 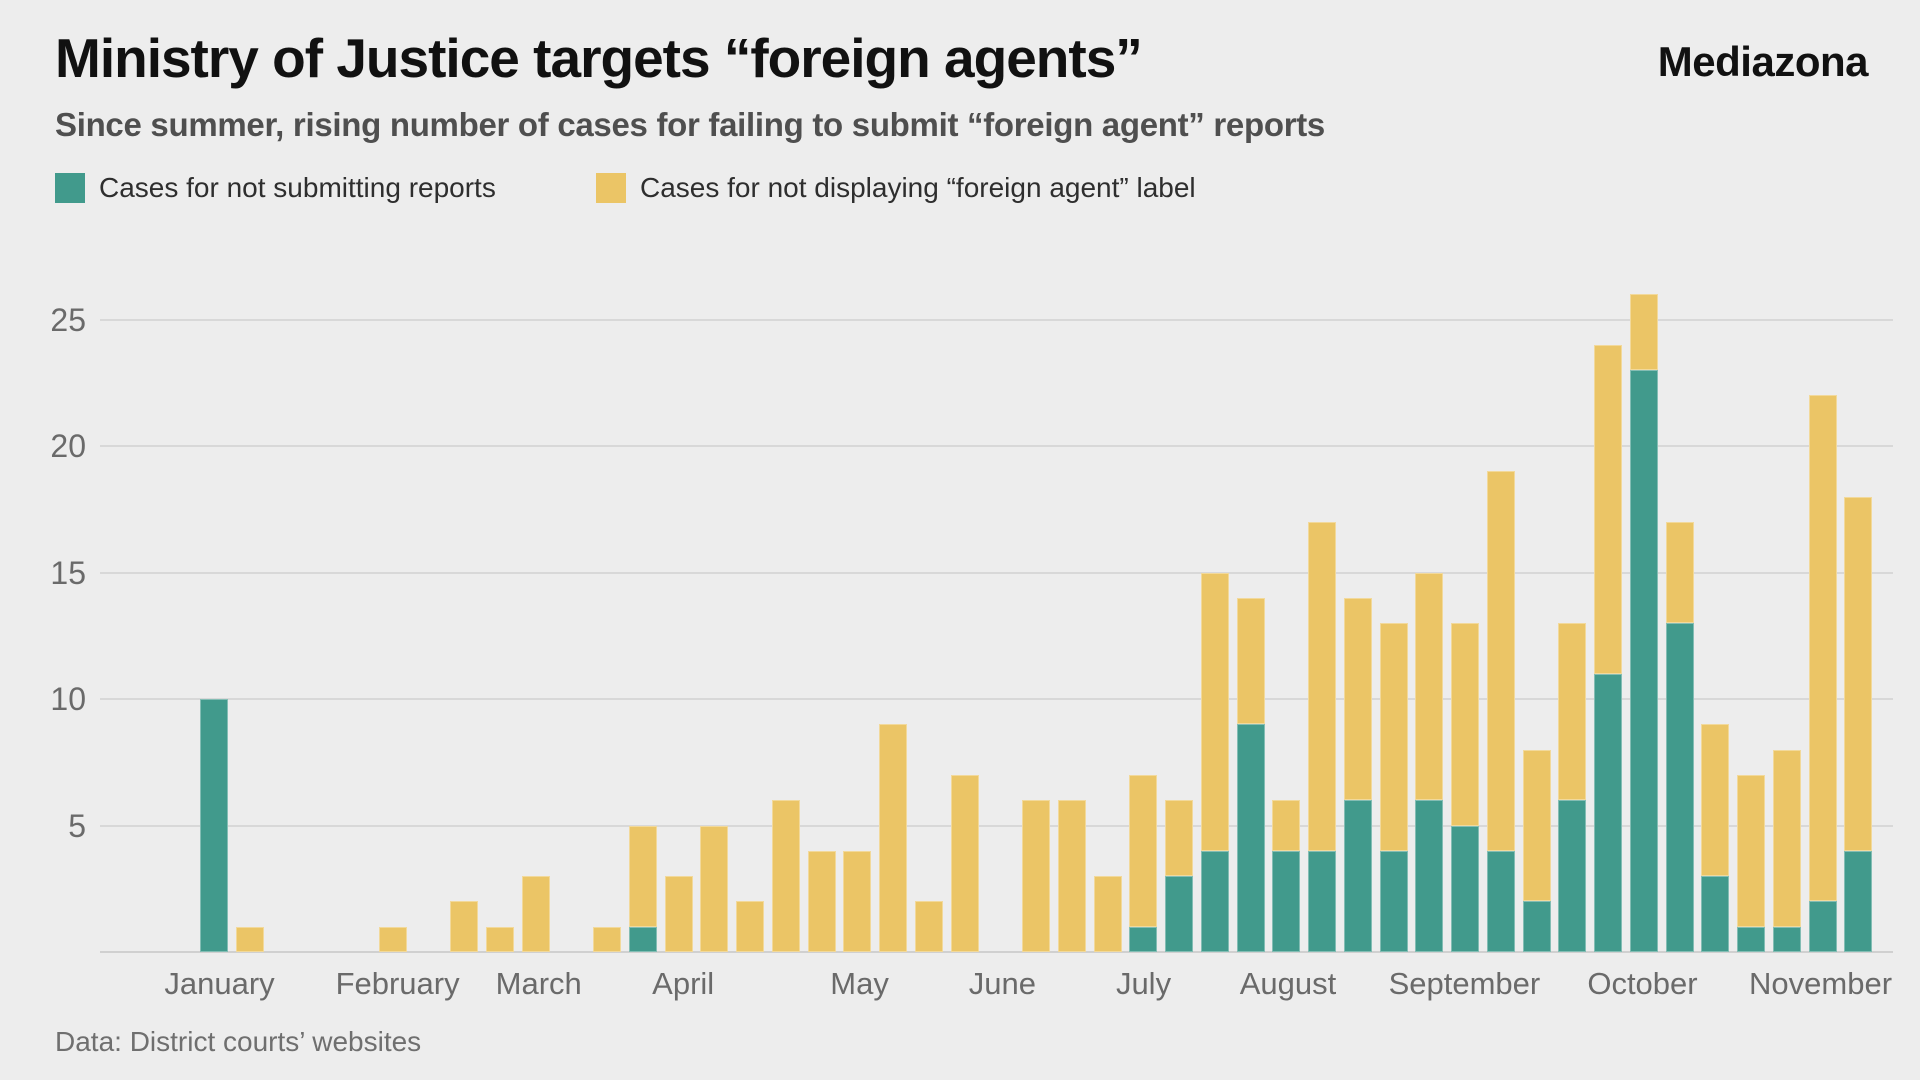 I want to click on x-label-july: July, so click(x=1143, y=983).